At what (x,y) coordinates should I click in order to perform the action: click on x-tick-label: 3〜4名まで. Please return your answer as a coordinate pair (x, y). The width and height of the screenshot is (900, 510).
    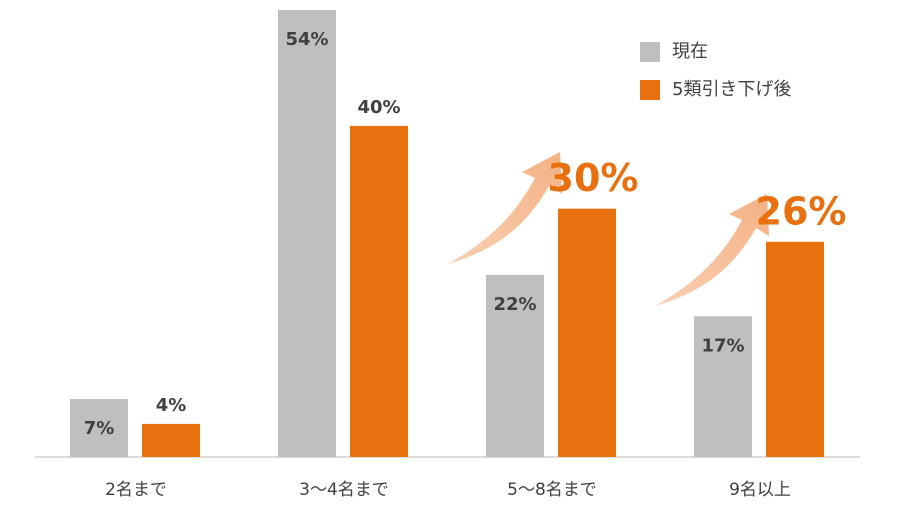
    Looking at the image, I should click on (344, 490).